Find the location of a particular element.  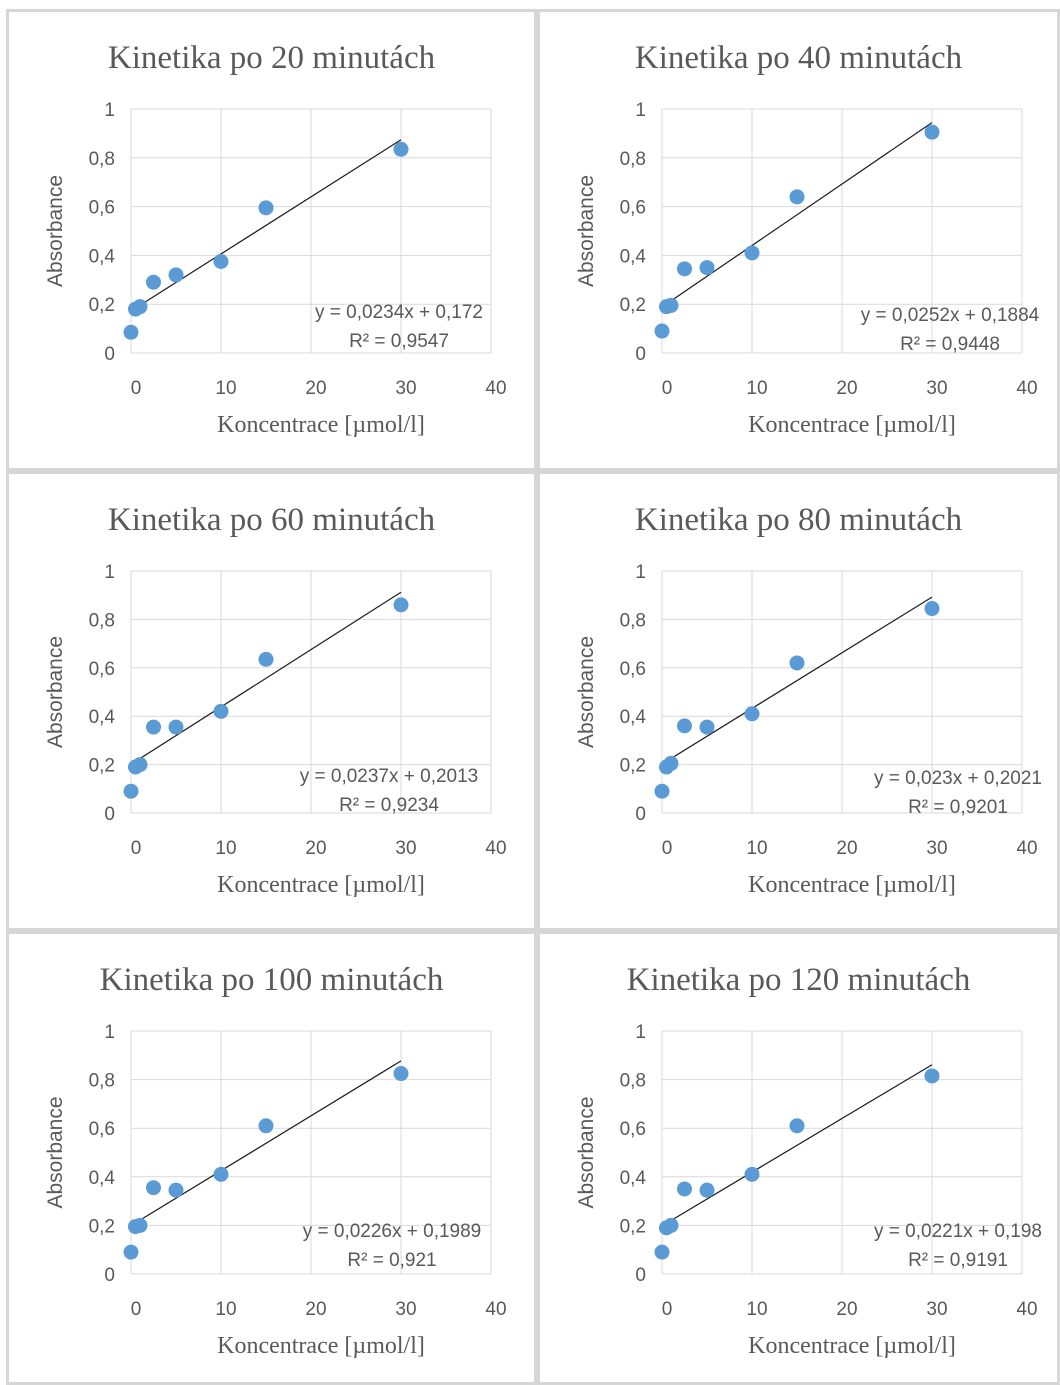

r-squared-label: R² = 0,9191 is located at coordinates (958, 1260).